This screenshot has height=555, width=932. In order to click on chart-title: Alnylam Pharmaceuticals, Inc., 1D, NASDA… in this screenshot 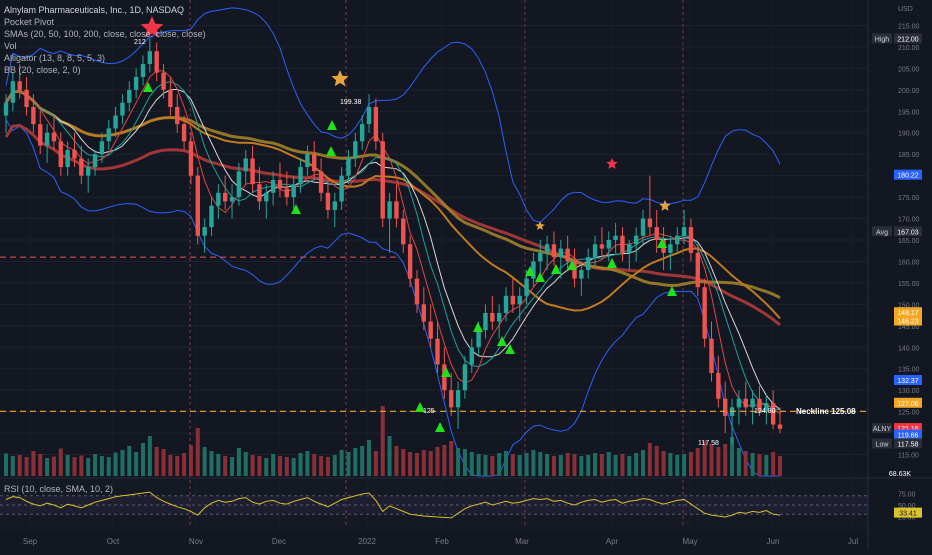, I will do `click(94, 10)`.